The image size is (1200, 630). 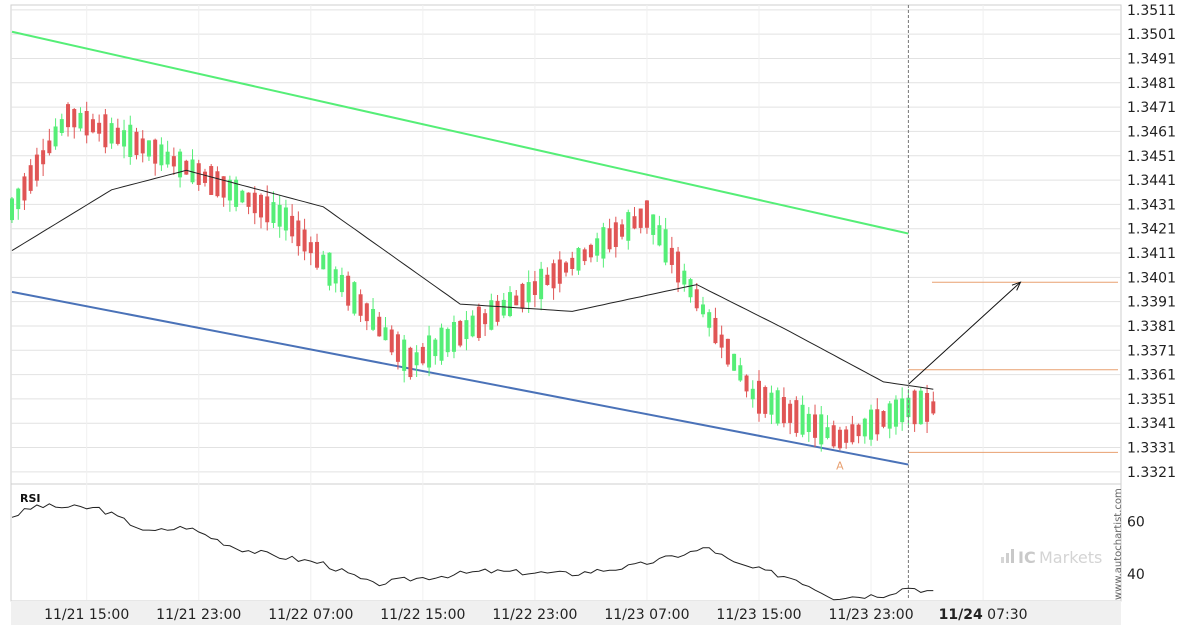 I want to click on y-tick-label: 1.3361, so click(x=1151, y=376).